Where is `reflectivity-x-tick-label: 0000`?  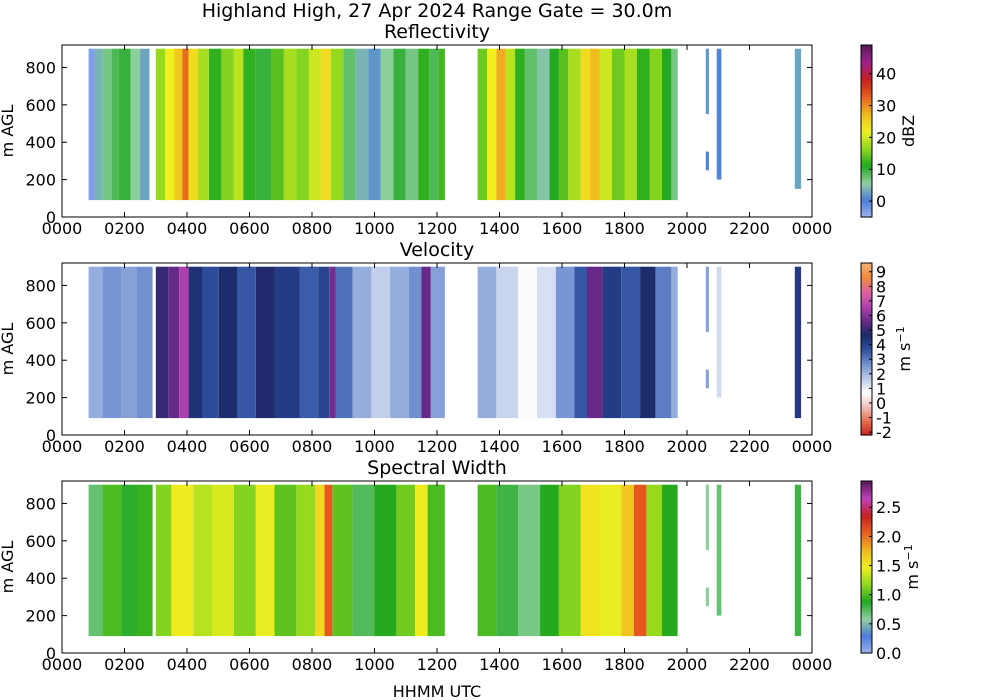 reflectivity-x-tick-label: 0000 is located at coordinates (812, 228).